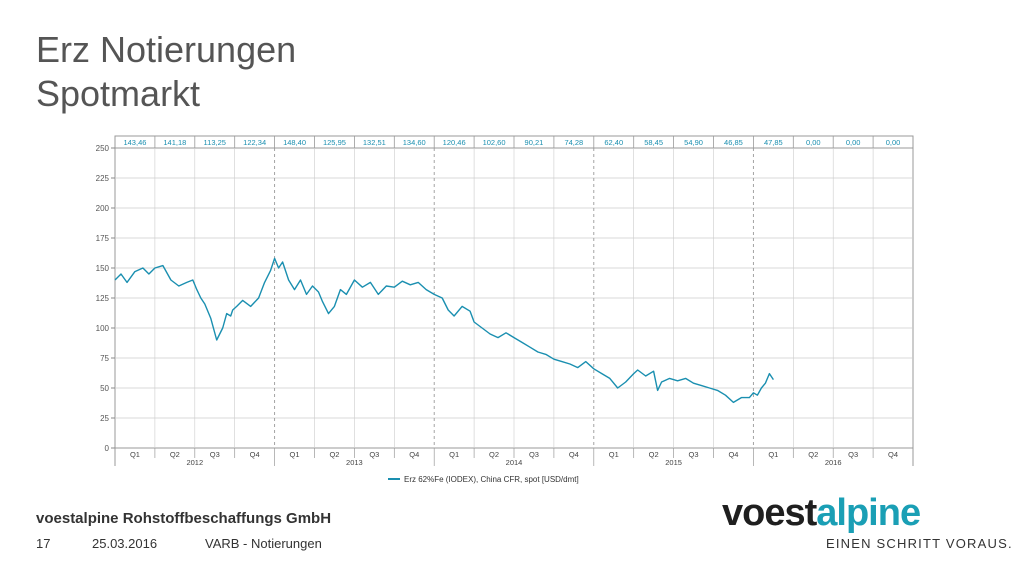 The height and width of the screenshot is (576, 1024). What do you see at coordinates (454, 142) in the screenshot?
I see `quarter-average-label: 120,46` at bounding box center [454, 142].